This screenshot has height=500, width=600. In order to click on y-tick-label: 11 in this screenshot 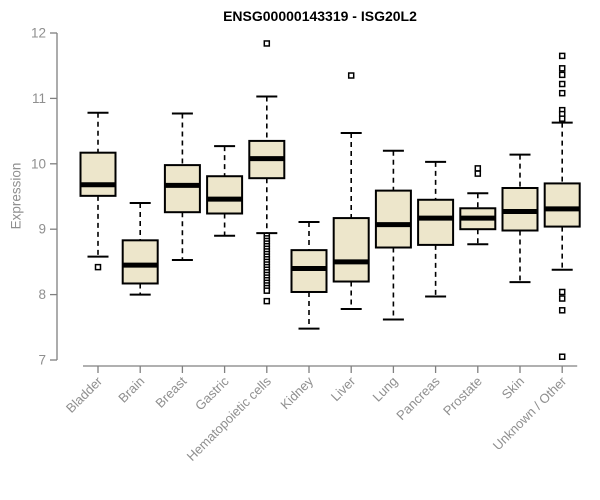, I will do `click(39, 98)`.